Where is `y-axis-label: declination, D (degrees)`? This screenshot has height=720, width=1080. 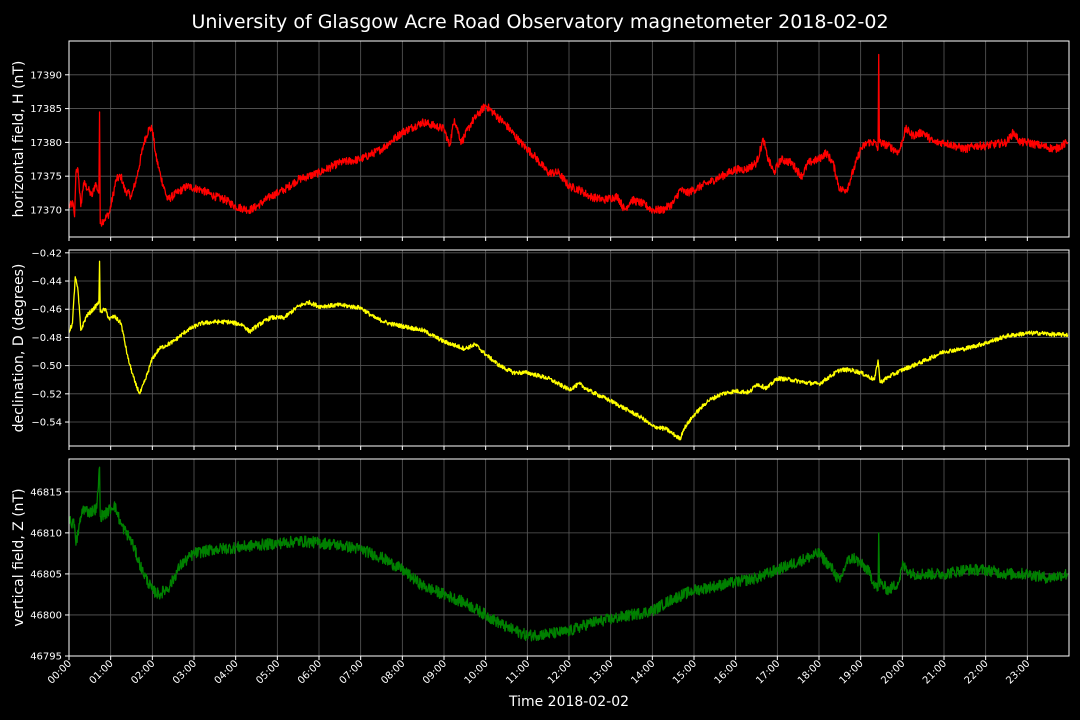 y-axis-label: declination, D (degrees) is located at coordinates (19, 348).